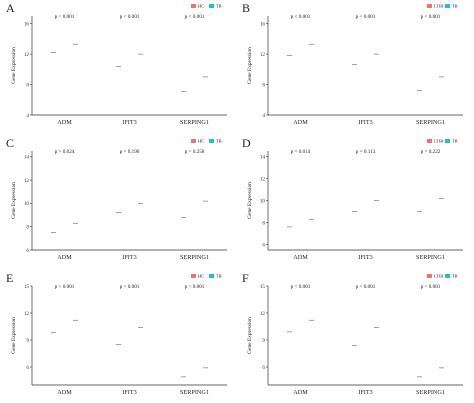 The height and width of the screenshot is (403, 474). Describe the element at coordinates (195, 152) in the screenshot. I see `p-value-label: p = 0.258` at that location.